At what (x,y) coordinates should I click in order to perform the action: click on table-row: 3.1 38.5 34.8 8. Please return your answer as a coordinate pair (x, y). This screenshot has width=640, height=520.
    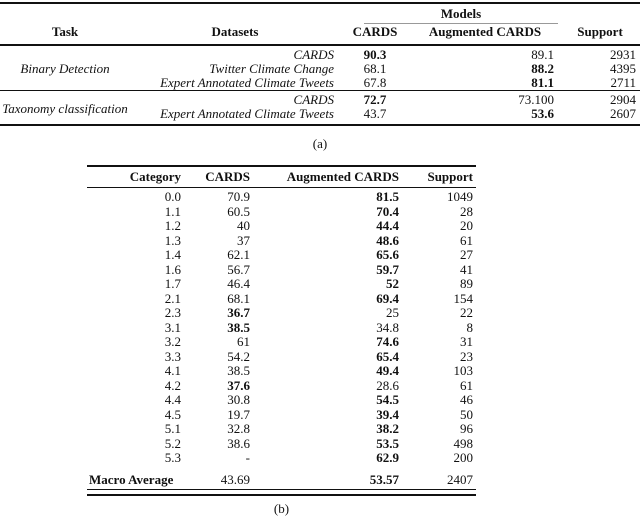
    Looking at the image, I should click on (281, 327).